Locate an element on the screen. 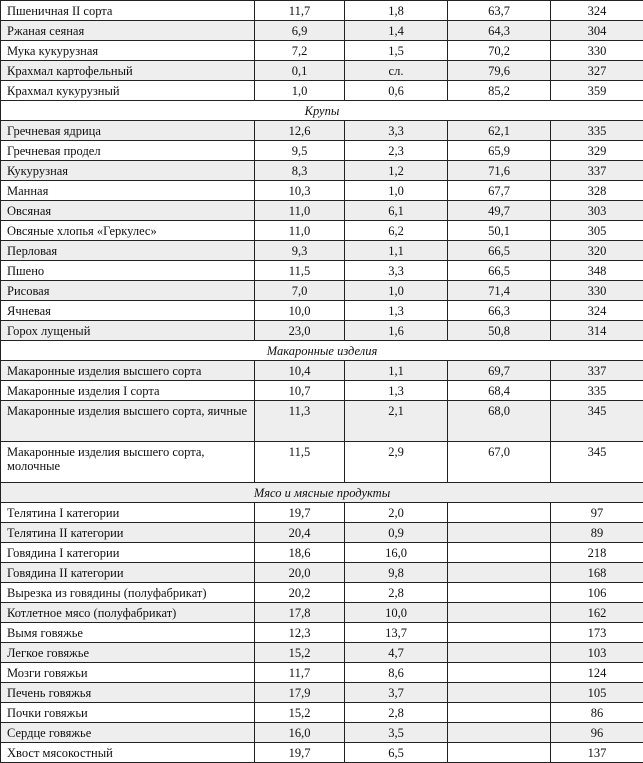 The image size is (643, 763). value-cell-4: 320 is located at coordinates (597, 251).